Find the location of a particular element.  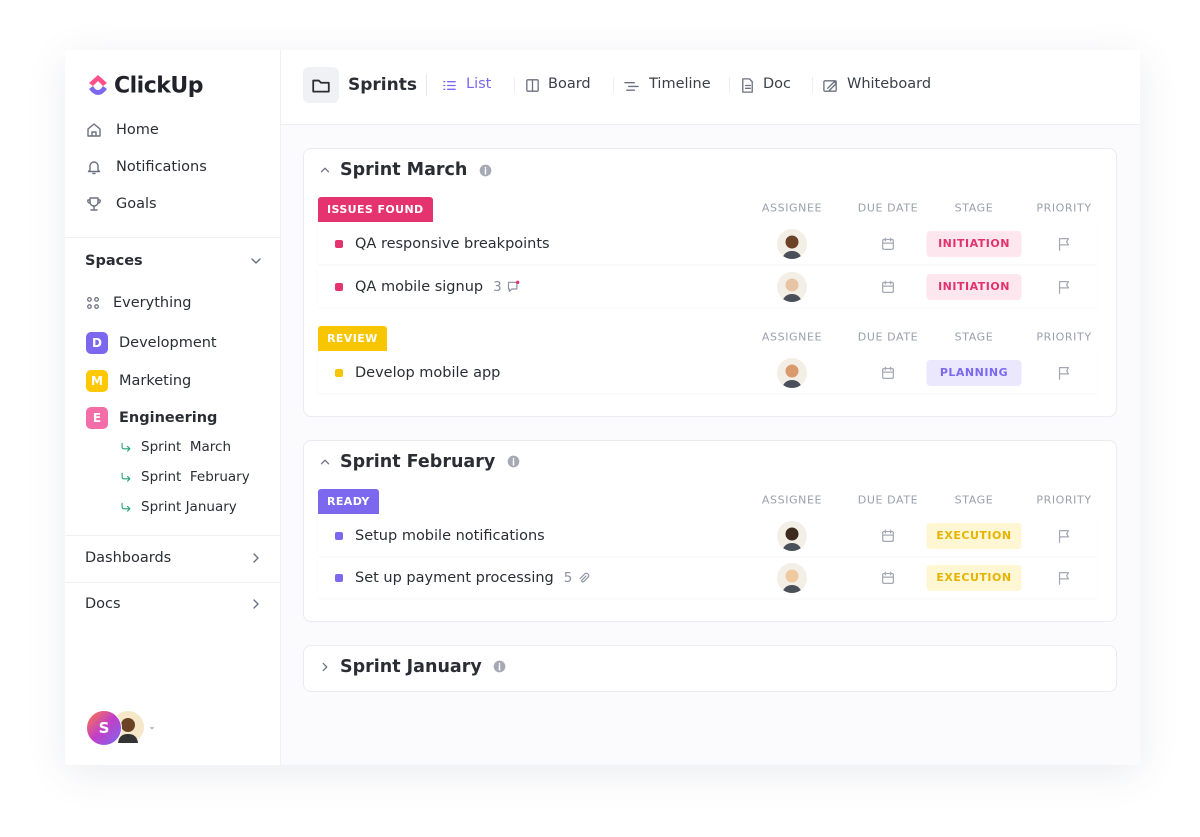

view-tab: Board is located at coordinates (569, 84).